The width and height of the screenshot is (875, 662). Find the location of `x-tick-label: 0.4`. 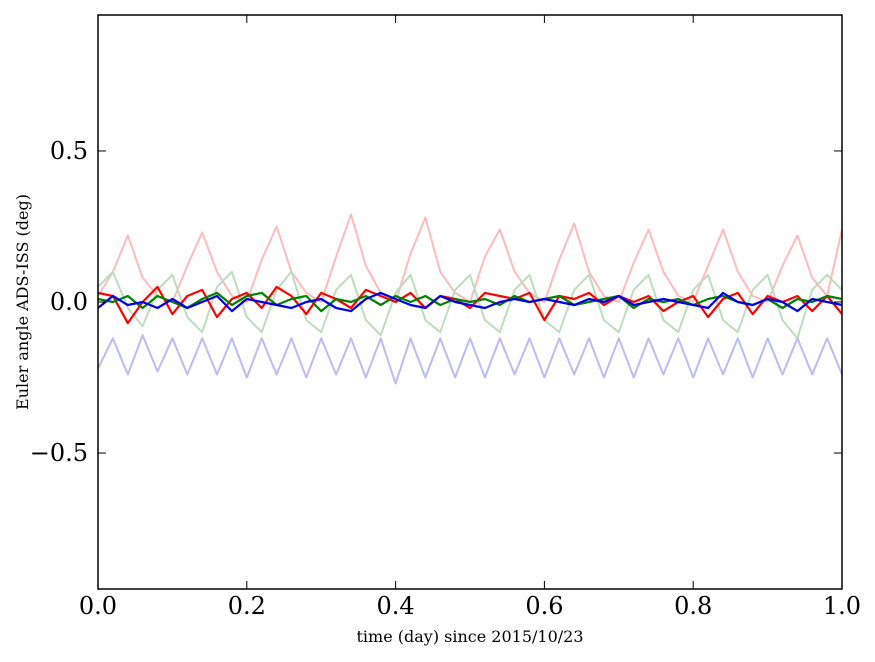

x-tick-label: 0.4 is located at coordinates (396, 606).